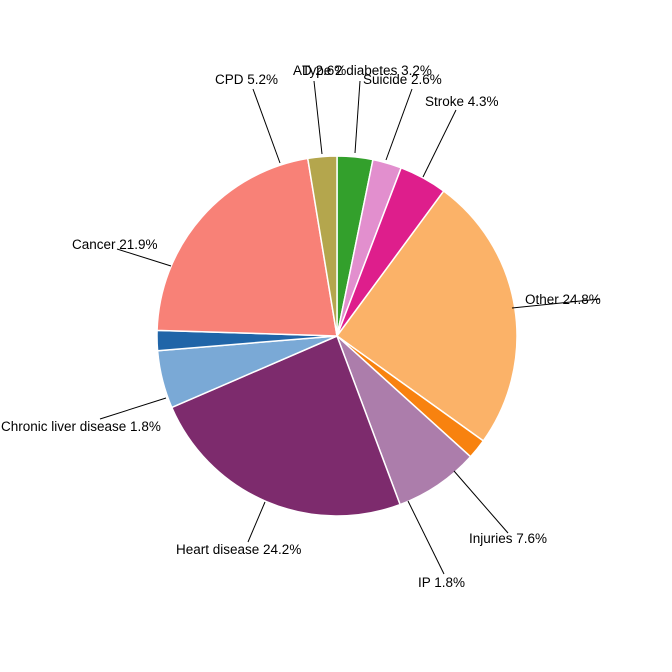  Describe the element at coordinates (318, 117) in the screenshot. I see `leader-line-ad` at that location.